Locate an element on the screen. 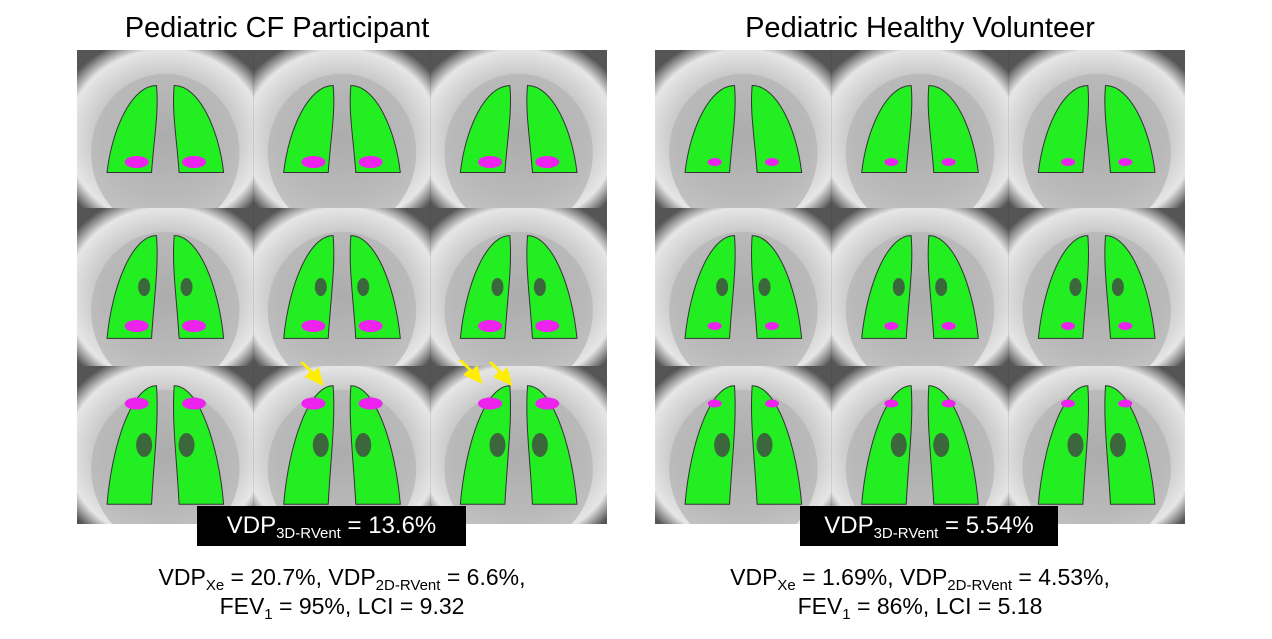 The width and height of the screenshot is (1272, 639). healthy-vdp3d-value: = 5.54% is located at coordinates (986, 525).